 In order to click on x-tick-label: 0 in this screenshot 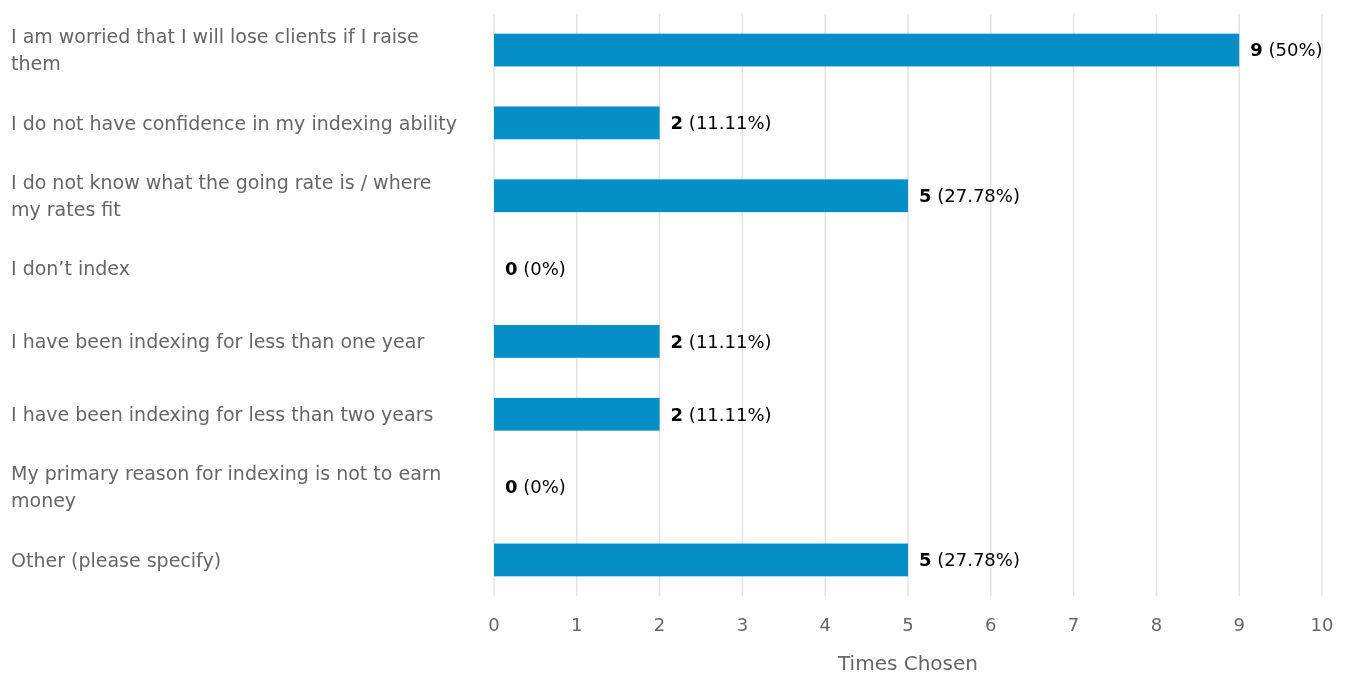, I will do `click(494, 625)`.